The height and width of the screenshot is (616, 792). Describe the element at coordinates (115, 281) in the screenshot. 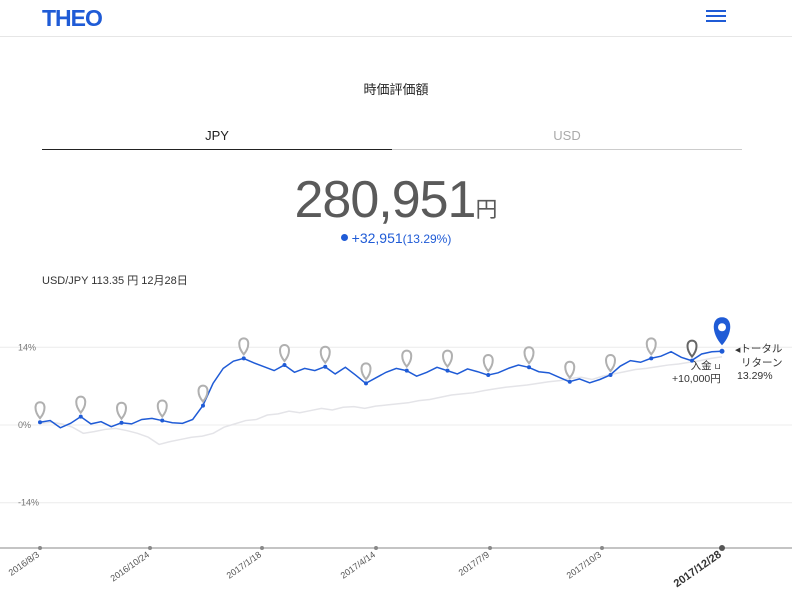

I see `fx-rate: USD/JPY 113.35 円 12月28日` at that location.